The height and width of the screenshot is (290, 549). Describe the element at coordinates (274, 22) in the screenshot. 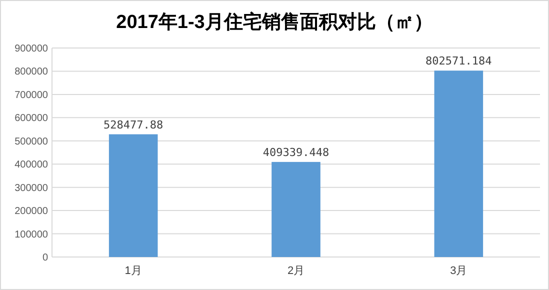

I see `title: 2017年1-3月住宅销售面积对比（㎡）` at that location.